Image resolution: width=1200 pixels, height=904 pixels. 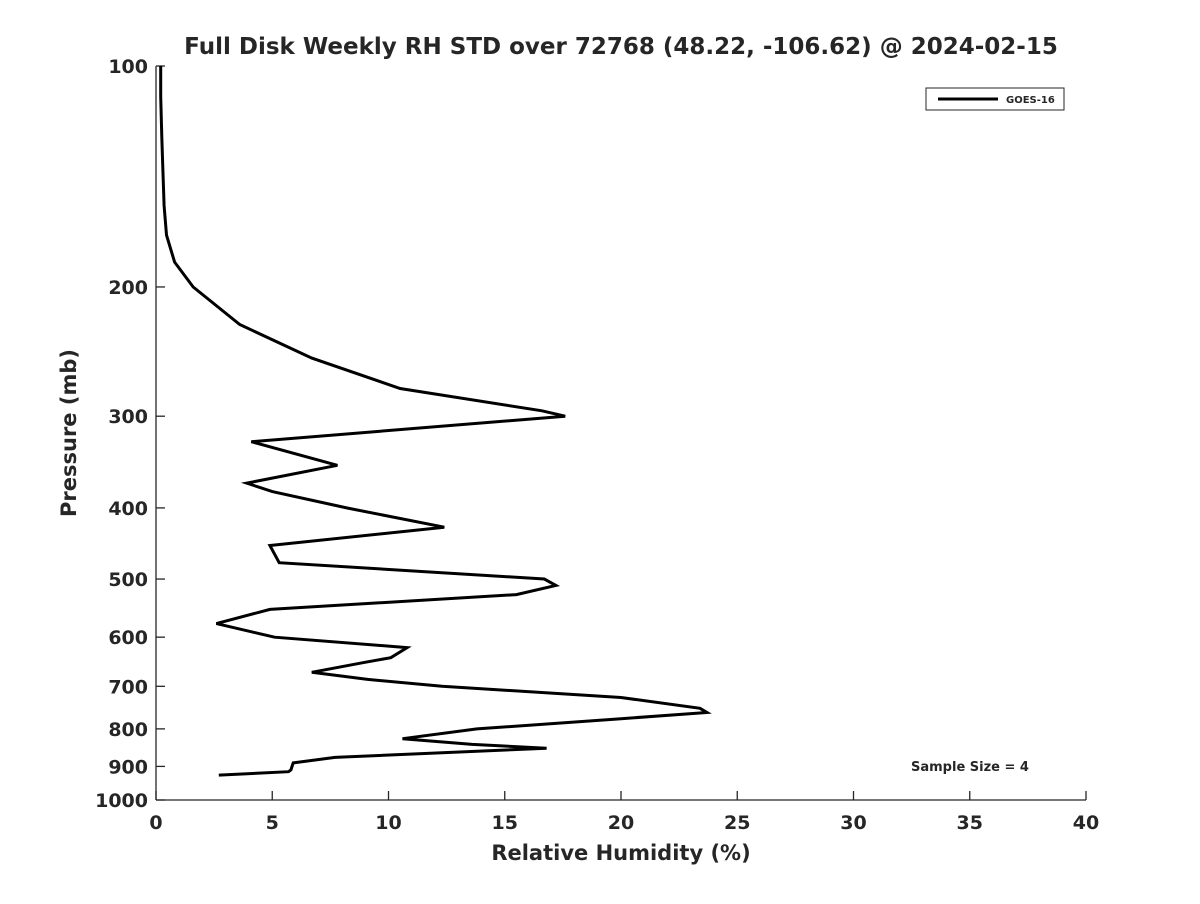 What do you see at coordinates (853, 823) in the screenshot?
I see `x-tick-label-6: 30` at bounding box center [853, 823].